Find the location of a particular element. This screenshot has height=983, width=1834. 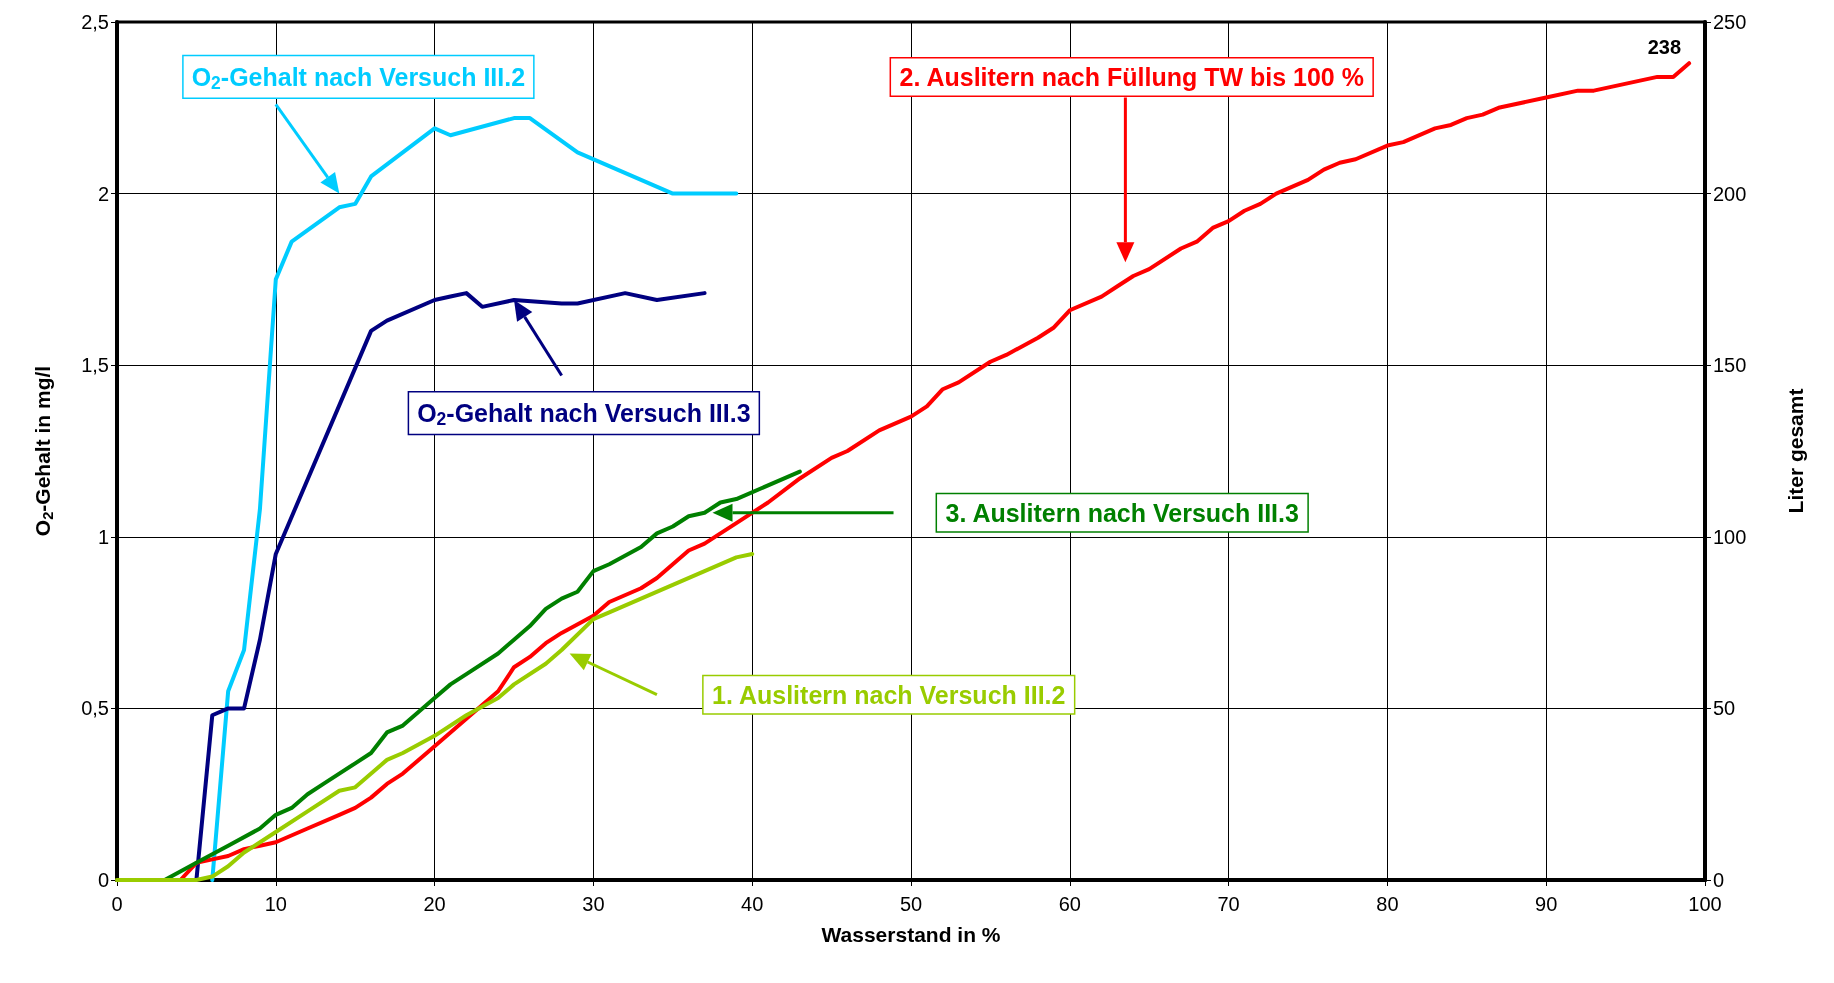

annotation: 1. Auslitern nach Versuch III.2 is located at coordinates (889, 694).